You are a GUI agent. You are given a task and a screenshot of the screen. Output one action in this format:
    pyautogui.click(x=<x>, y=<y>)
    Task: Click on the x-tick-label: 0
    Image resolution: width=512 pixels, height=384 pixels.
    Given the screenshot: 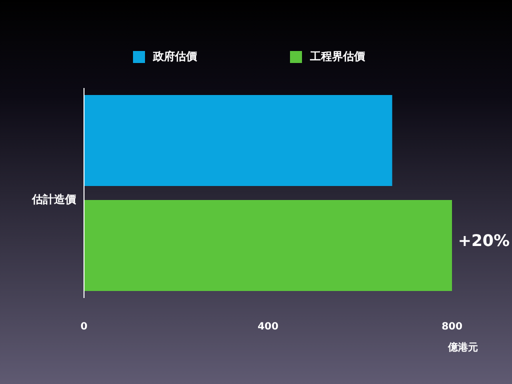 What is the action you would take?
    pyautogui.click(x=84, y=327)
    